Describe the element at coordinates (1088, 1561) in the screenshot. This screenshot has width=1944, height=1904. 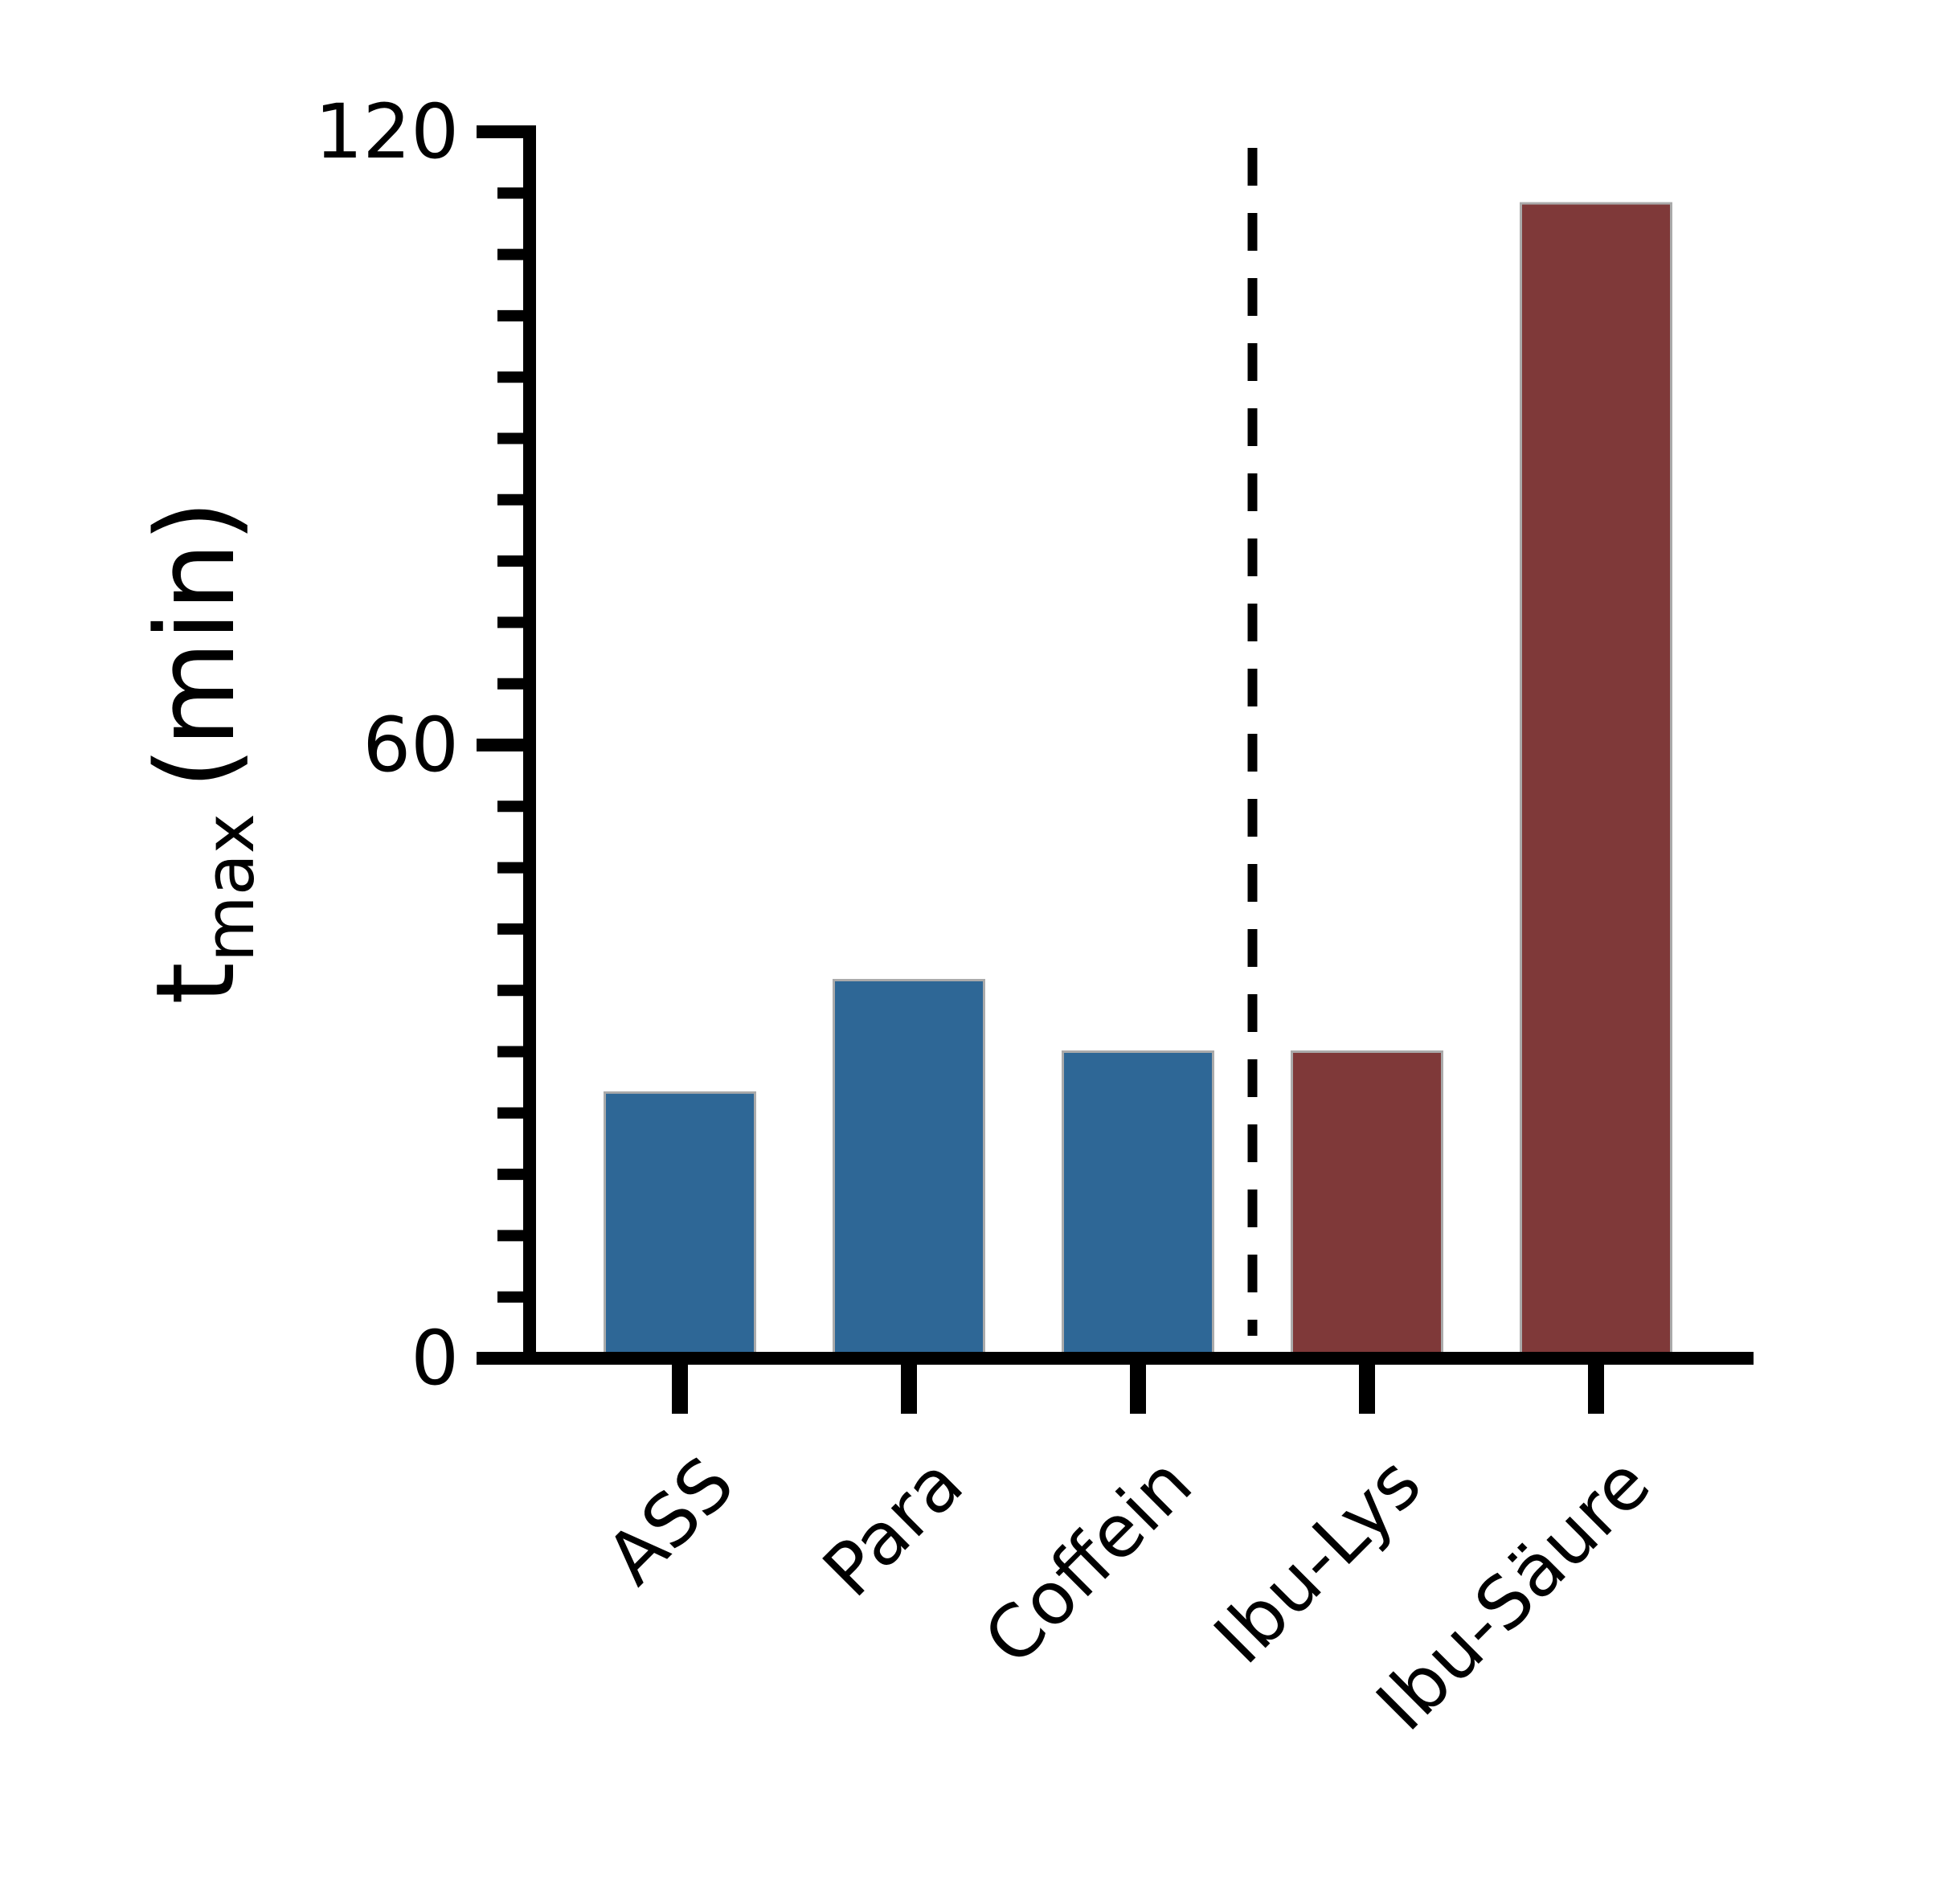
I see `x-tick-label: Coffein` at that location.